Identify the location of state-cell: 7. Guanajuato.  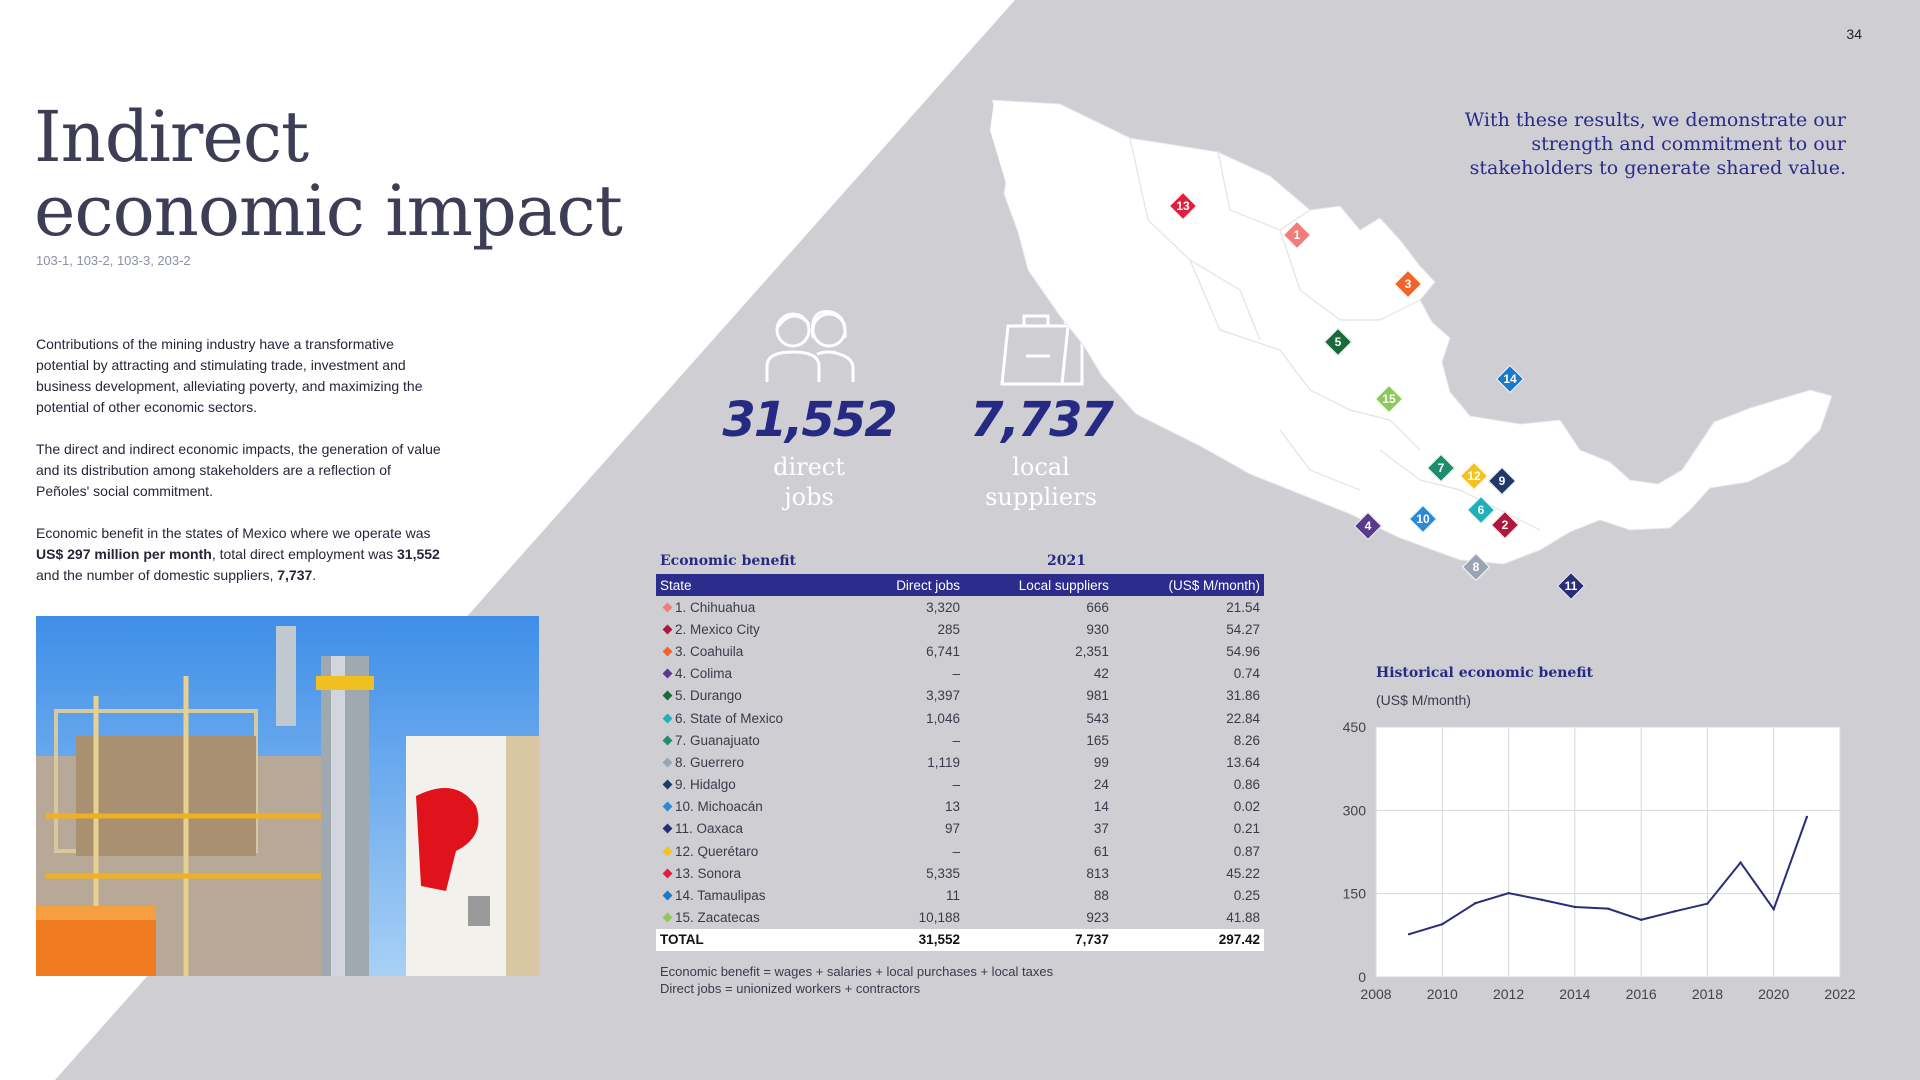
(755, 740).